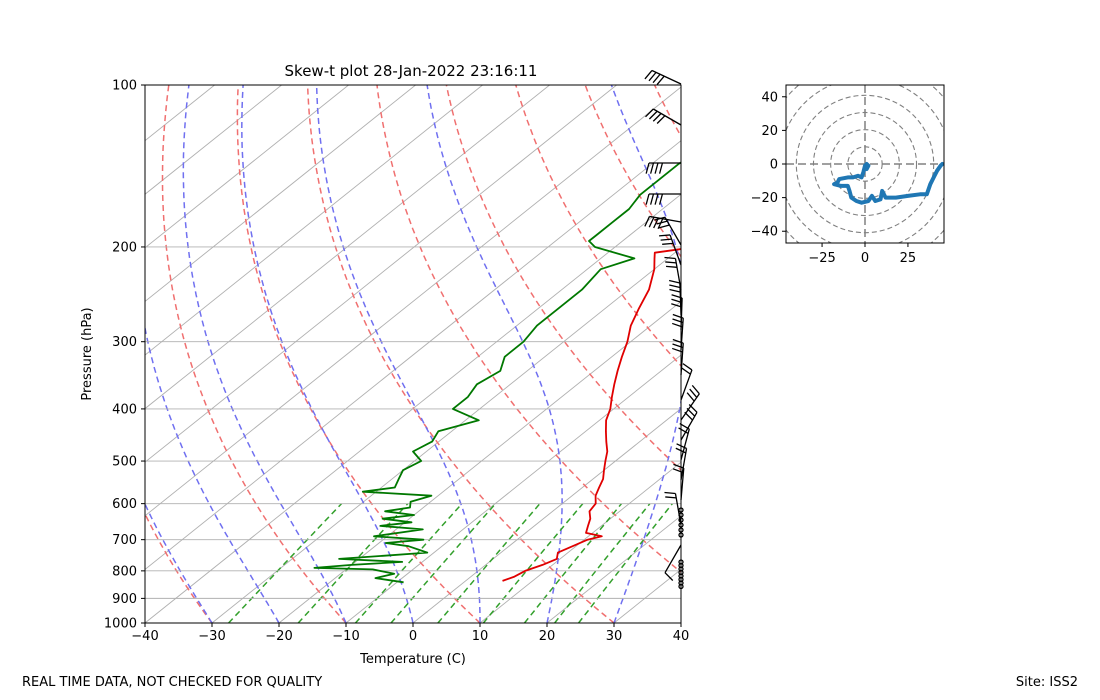  Describe the element at coordinates (764, 232) in the screenshot. I see `hodo-y-tick-label: −40` at that location.